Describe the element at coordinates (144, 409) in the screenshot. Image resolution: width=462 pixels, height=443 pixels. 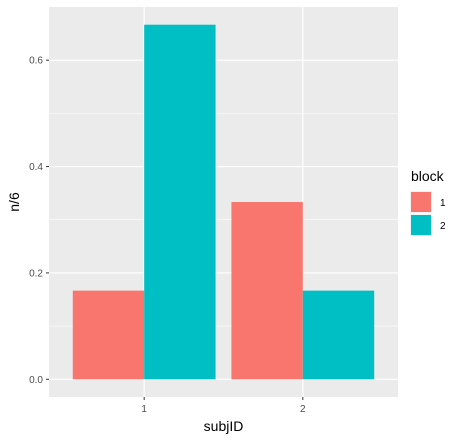
I see `x-tick-label: 1` at that location.